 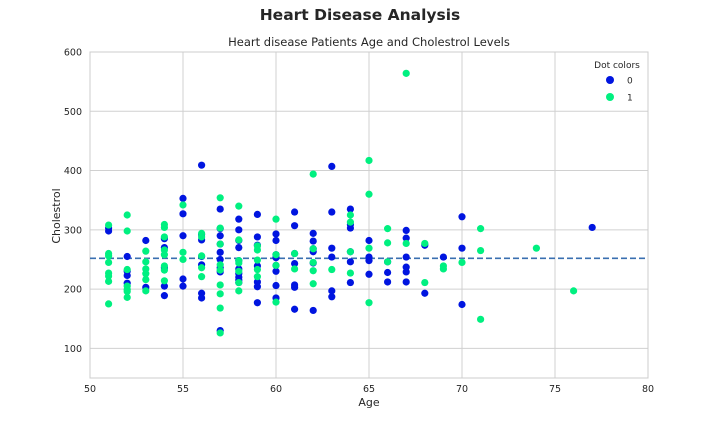 I want to click on y-tick-label: 500, so click(x=73, y=112).